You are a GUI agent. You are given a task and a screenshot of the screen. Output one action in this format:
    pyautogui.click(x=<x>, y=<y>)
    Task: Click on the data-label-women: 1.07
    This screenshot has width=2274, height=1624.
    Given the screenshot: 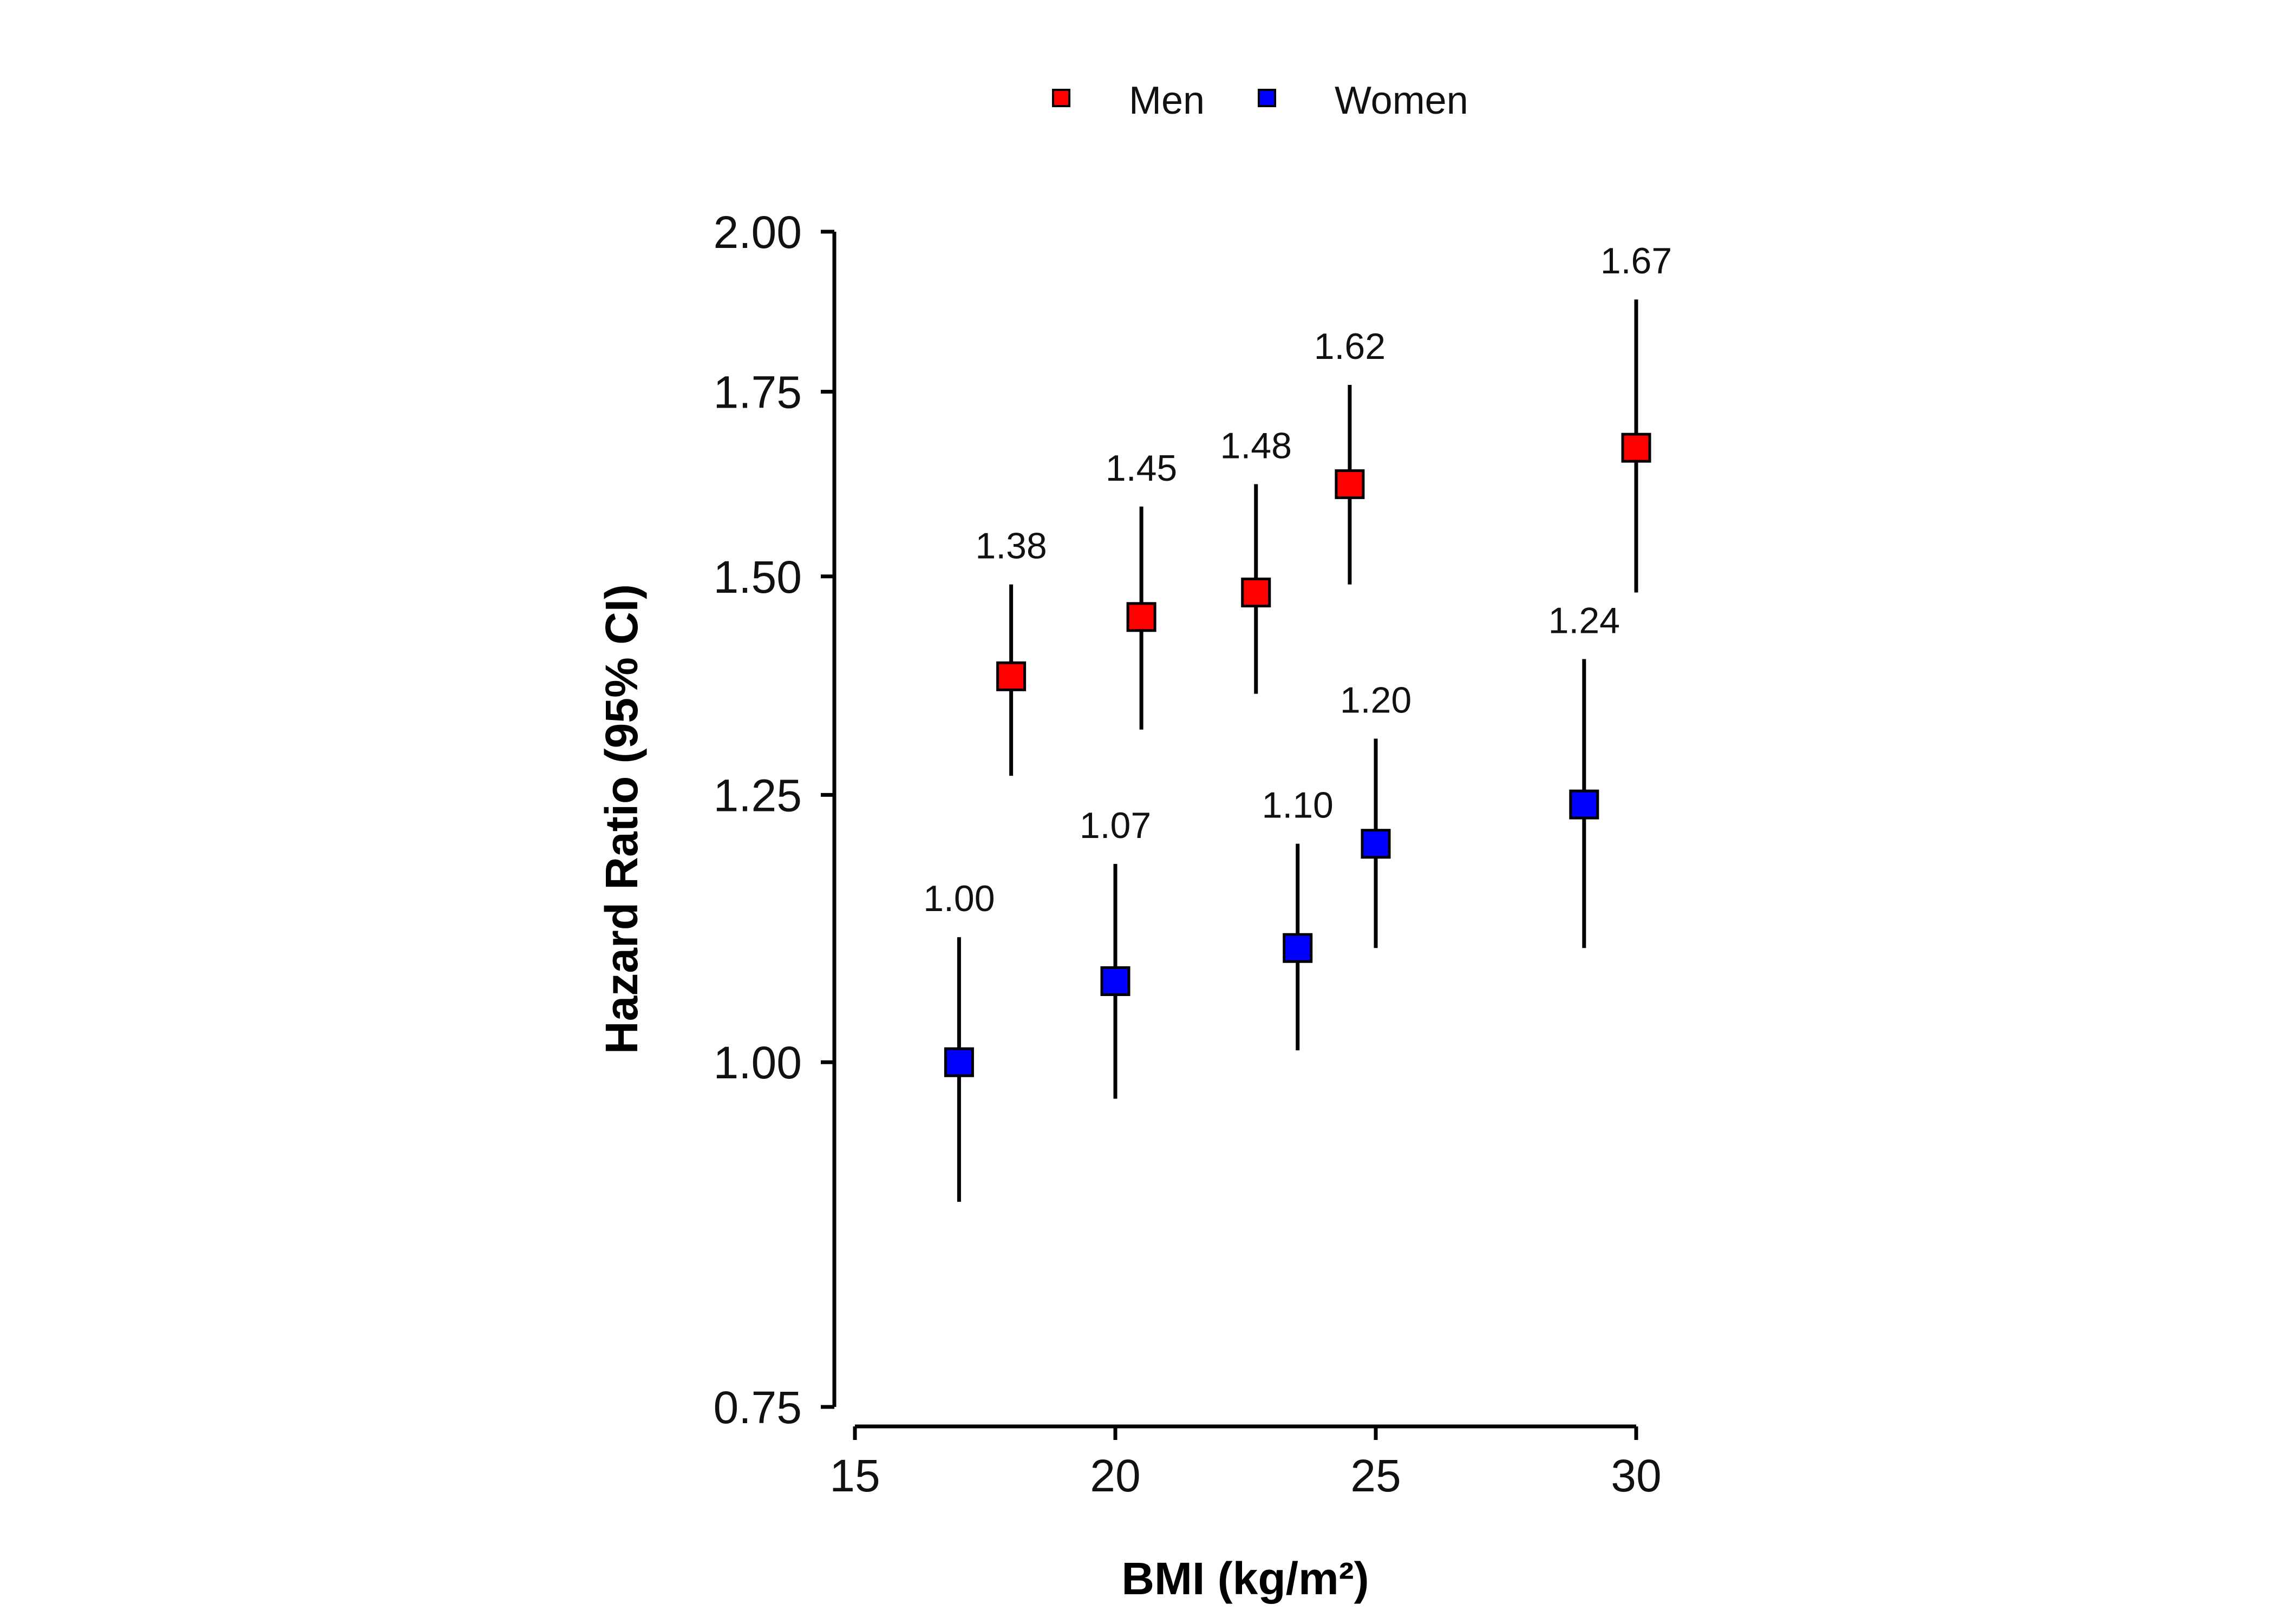 What is the action you would take?
    pyautogui.click(x=1115, y=825)
    